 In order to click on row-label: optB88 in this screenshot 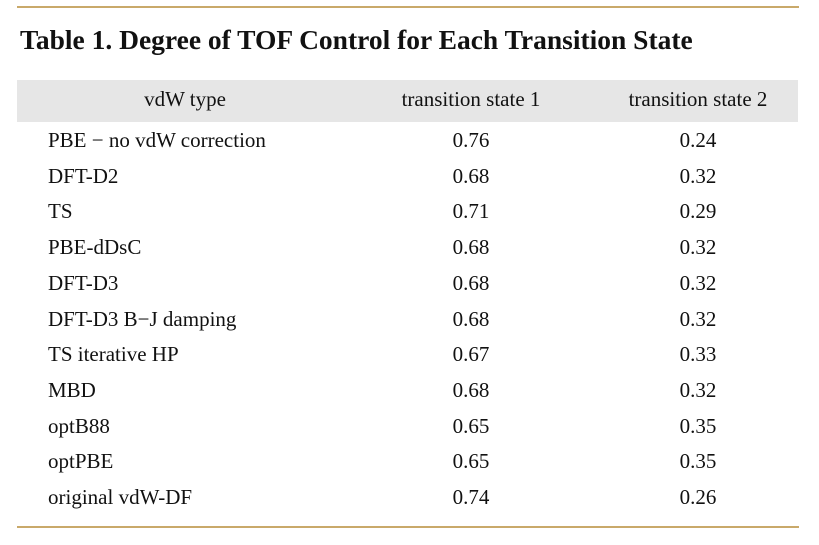, I will do `click(79, 425)`.